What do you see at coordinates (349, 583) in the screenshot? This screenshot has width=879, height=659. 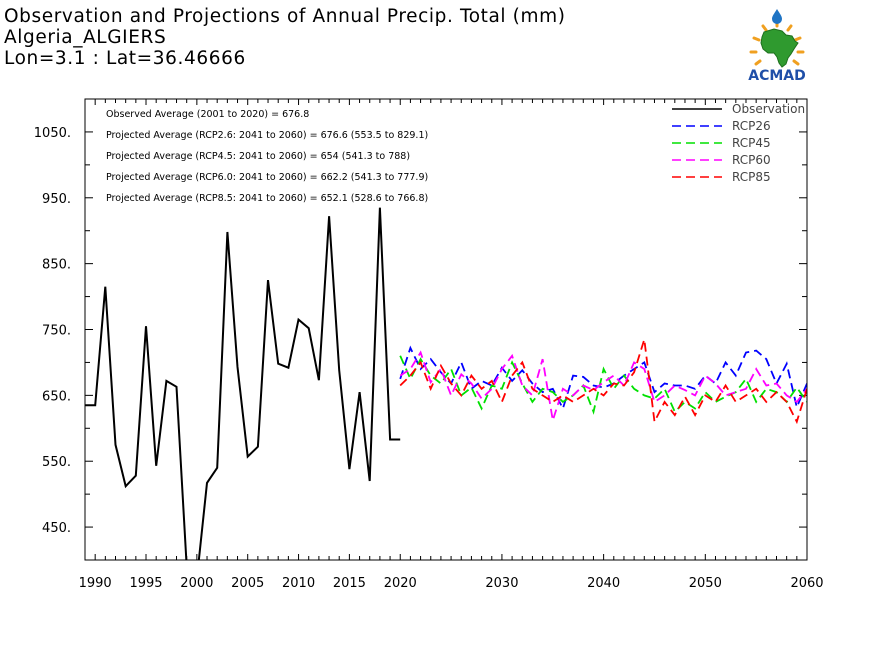 I see `x-tick-label: 2015` at bounding box center [349, 583].